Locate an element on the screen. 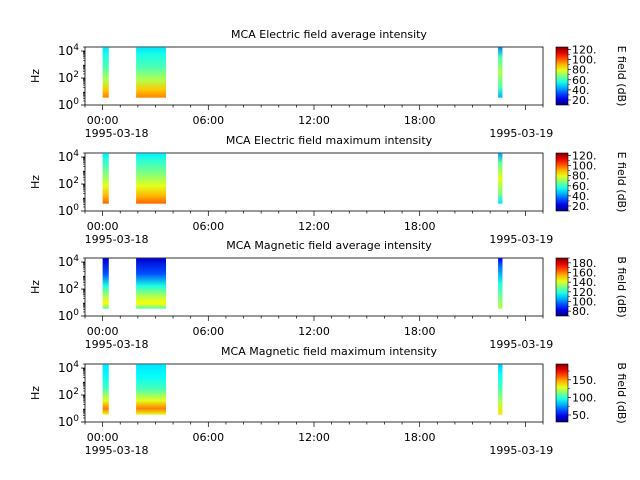 This screenshot has height=480, width=640. colorbar-tick-label: 150. is located at coordinates (584, 380).